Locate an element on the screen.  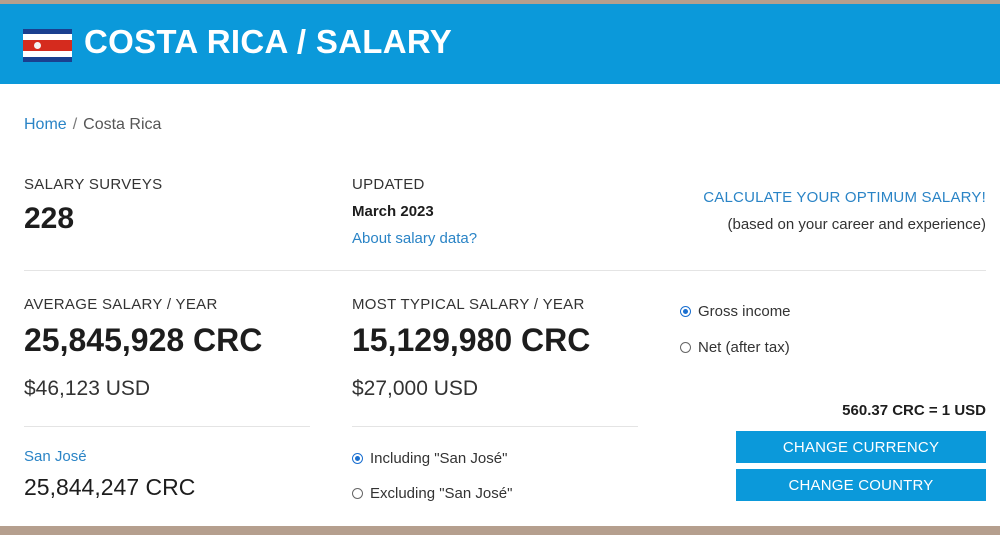
updated-label: UPDATED is located at coordinates (388, 184).